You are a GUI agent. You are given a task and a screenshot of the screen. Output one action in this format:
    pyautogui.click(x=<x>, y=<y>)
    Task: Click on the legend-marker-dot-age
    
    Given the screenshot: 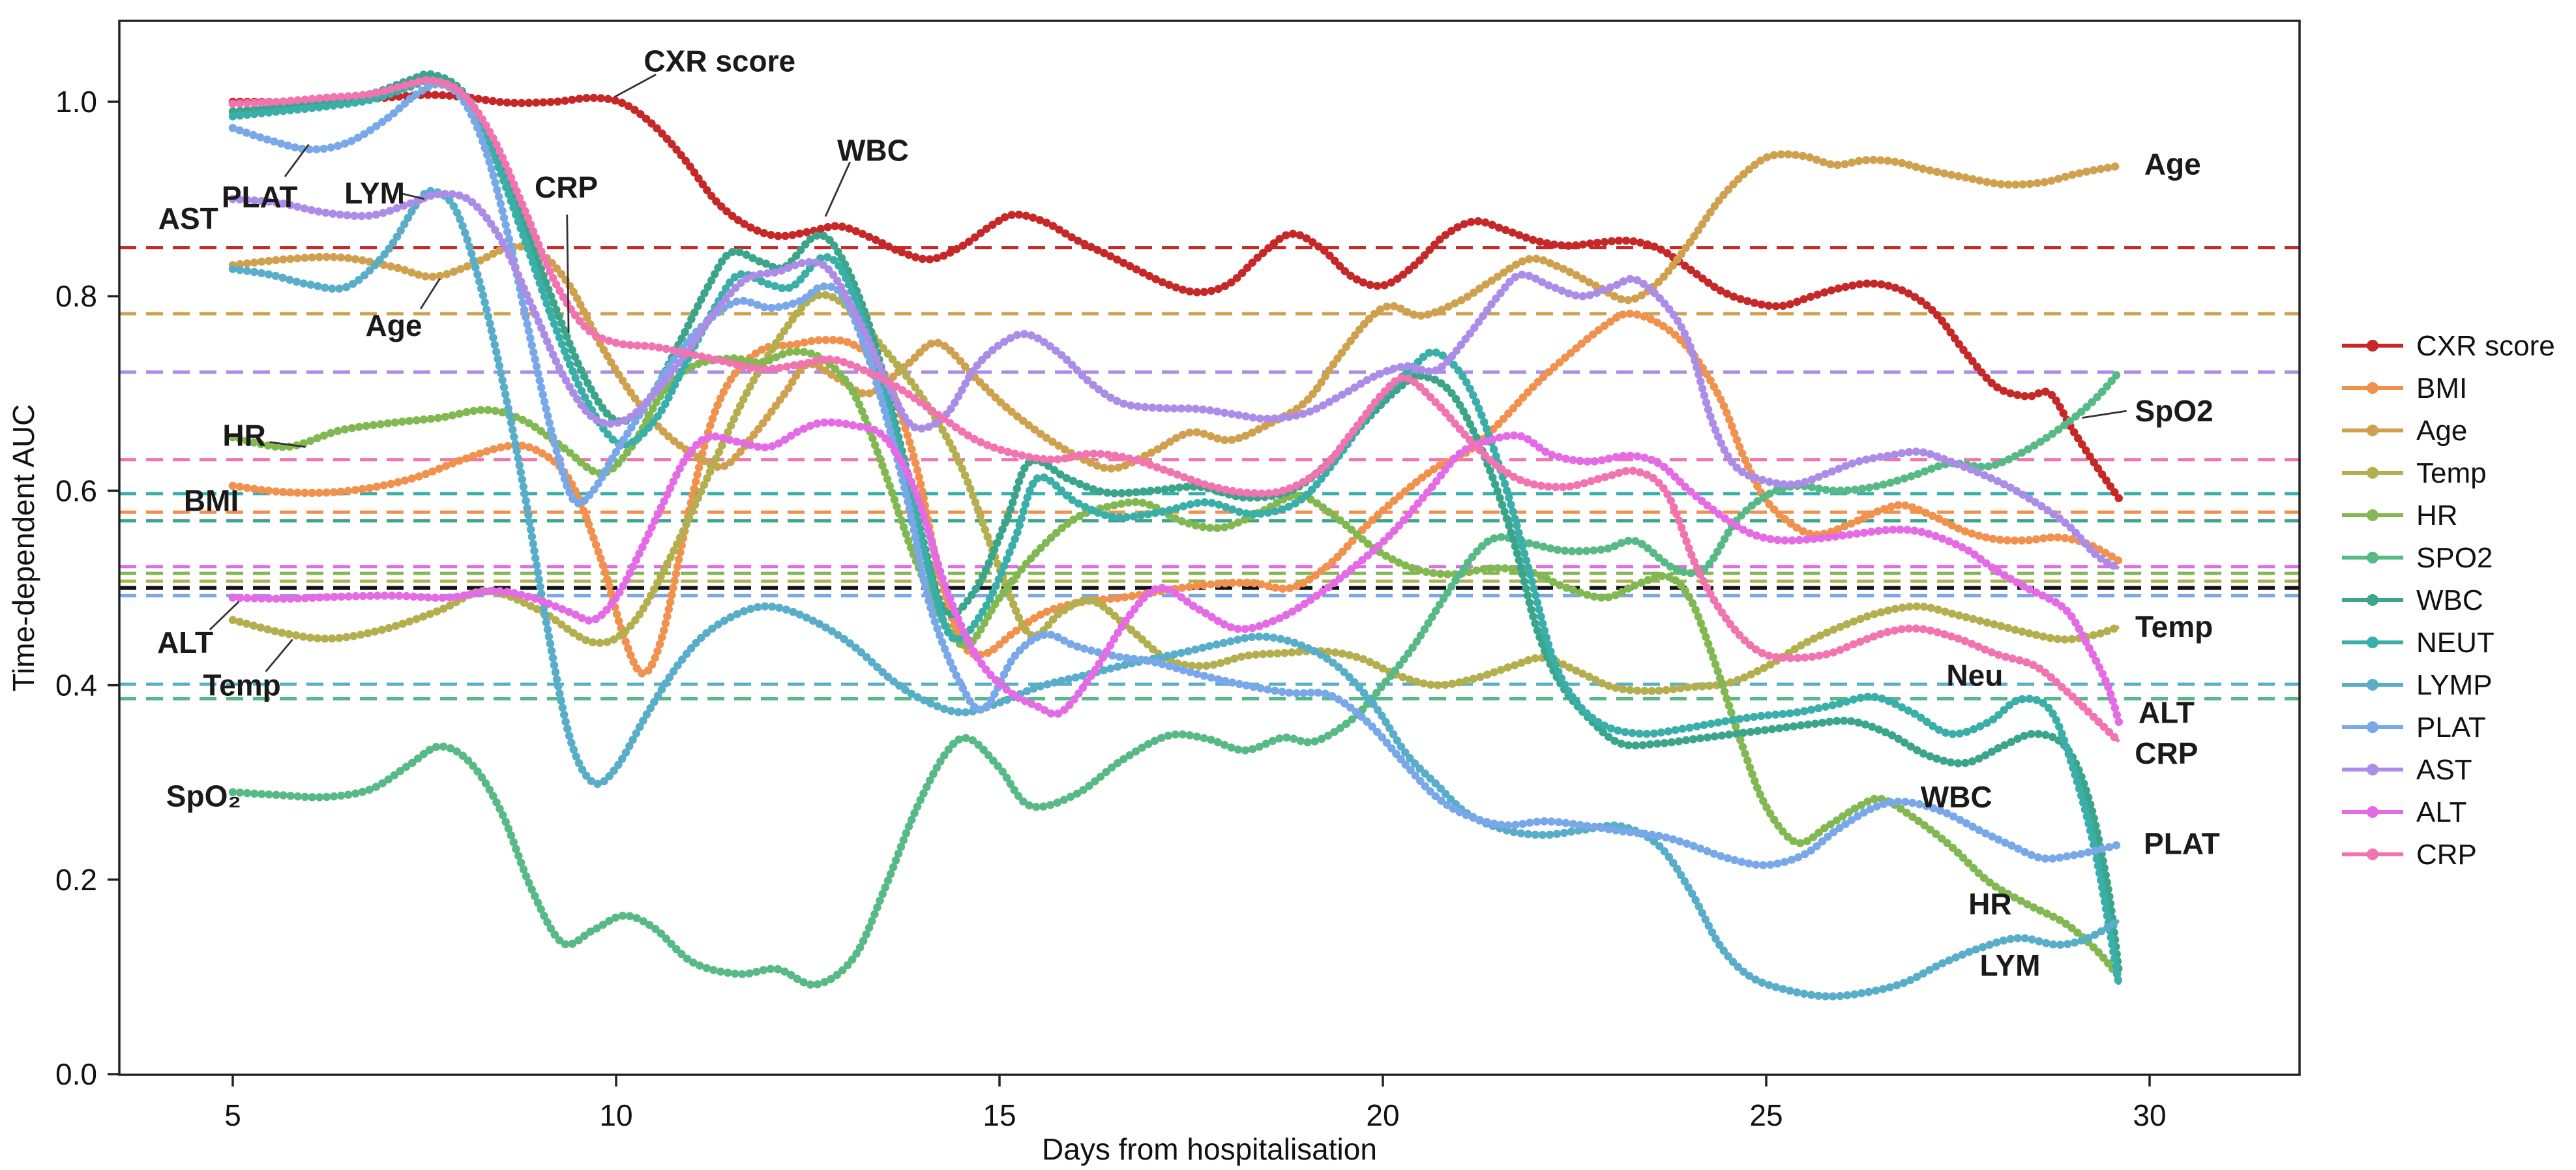 What is the action you would take?
    pyautogui.click(x=2372, y=430)
    